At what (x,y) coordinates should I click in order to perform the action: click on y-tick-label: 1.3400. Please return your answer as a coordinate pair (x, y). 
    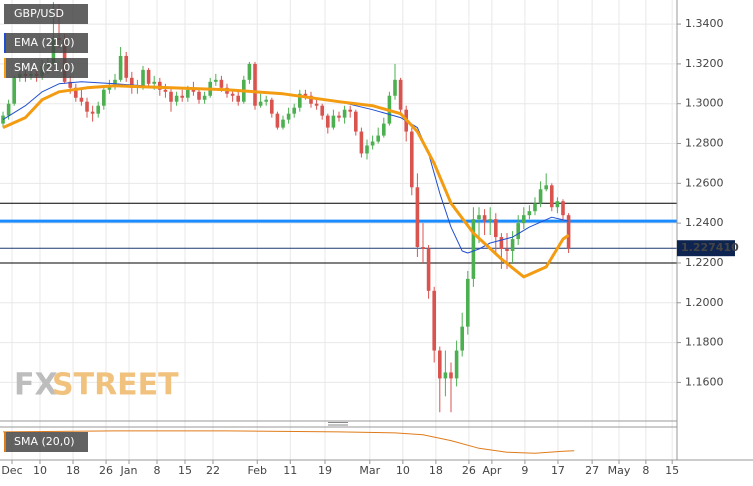
    Looking at the image, I should click on (704, 23).